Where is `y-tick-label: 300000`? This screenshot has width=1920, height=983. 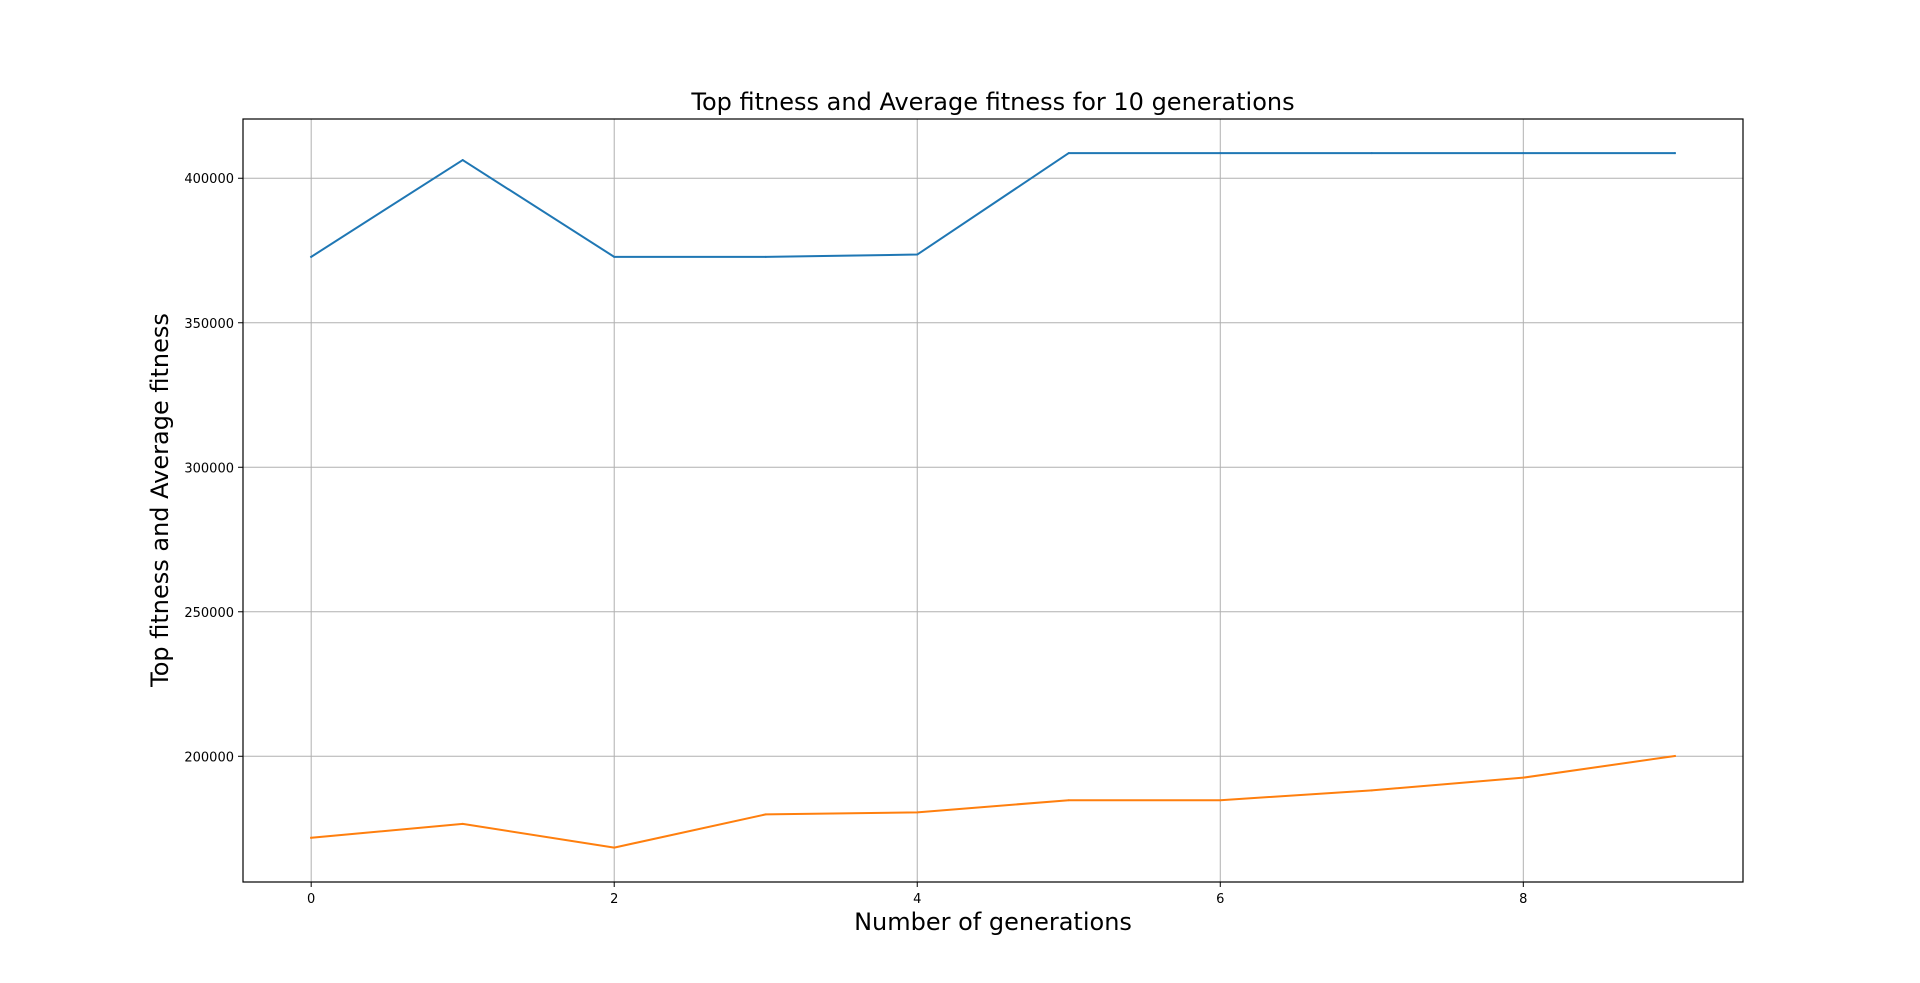
y-tick-label: 300000 is located at coordinates (209, 468).